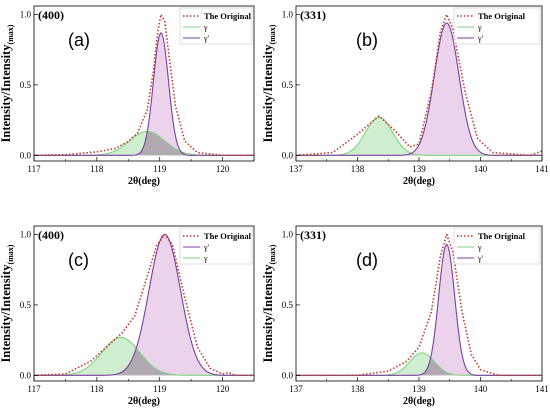 The height and width of the screenshot is (420, 550). What do you see at coordinates (216, 246) in the screenshot?
I see `legend: The Original γ' γ` at bounding box center [216, 246].